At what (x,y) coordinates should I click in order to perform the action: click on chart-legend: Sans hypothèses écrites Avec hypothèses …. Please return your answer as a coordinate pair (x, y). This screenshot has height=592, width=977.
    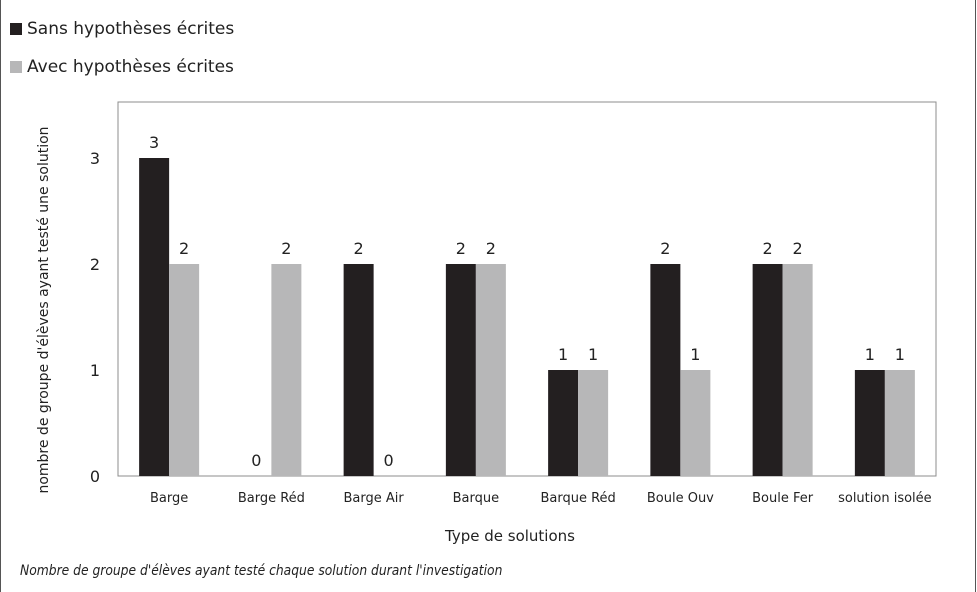
    Looking at the image, I should click on (122, 56).